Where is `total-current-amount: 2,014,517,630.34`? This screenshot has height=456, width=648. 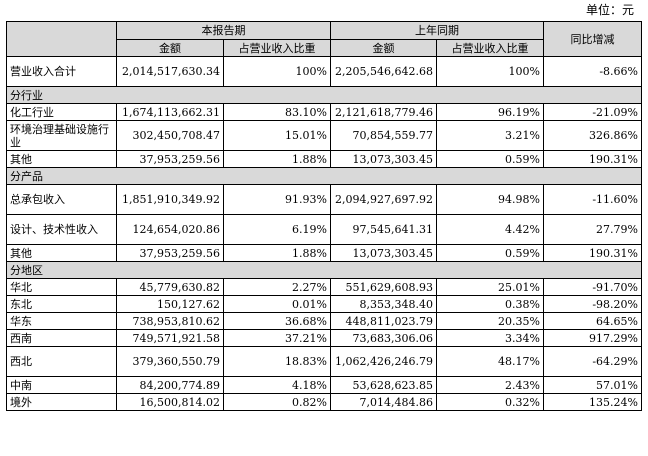
total-current-amount: 2,014,517,630.34 is located at coordinates (170, 71).